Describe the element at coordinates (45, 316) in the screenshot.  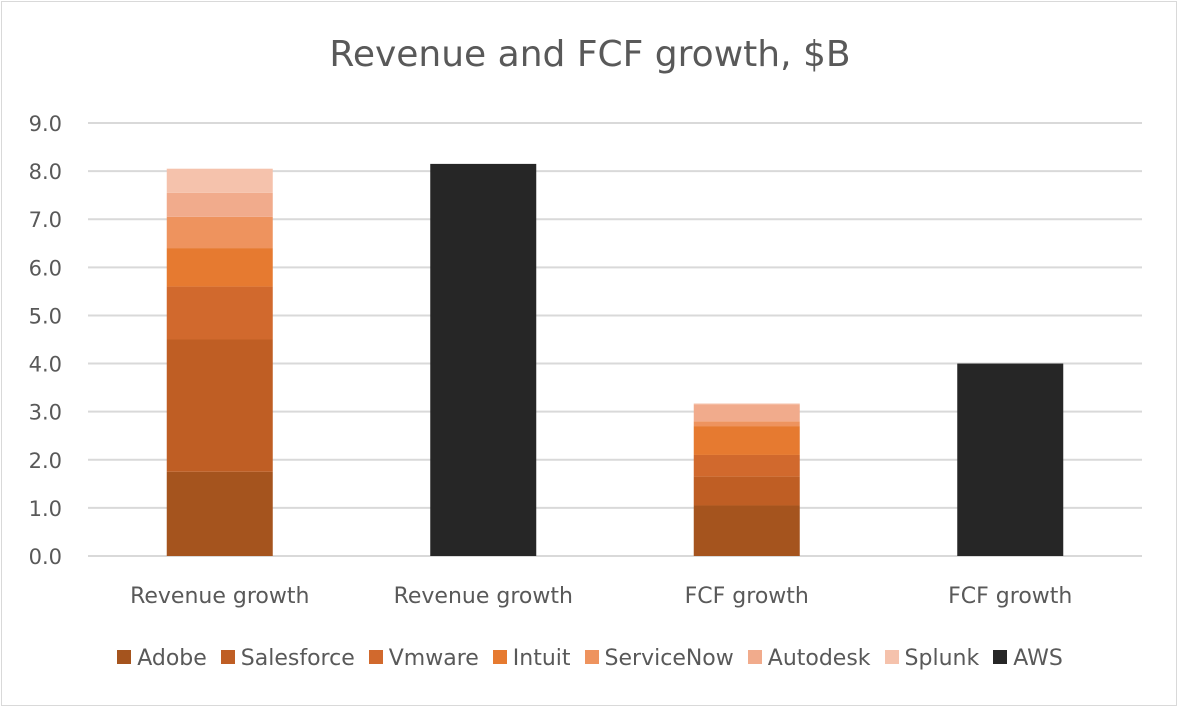
I see `y-tick-label: 5.0` at that location.